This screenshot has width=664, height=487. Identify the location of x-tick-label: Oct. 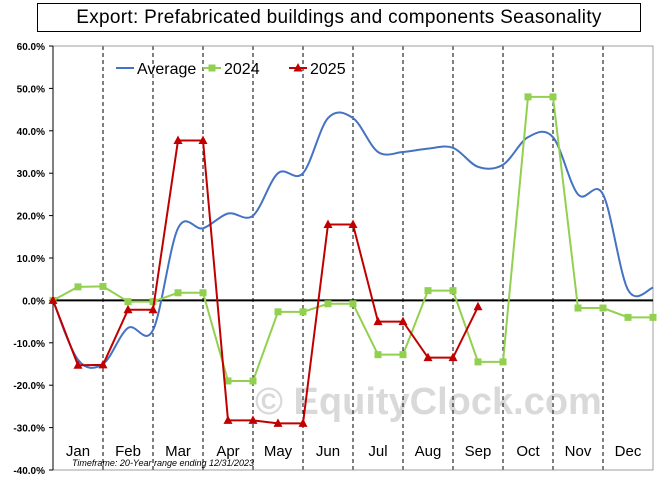
(528, 451).